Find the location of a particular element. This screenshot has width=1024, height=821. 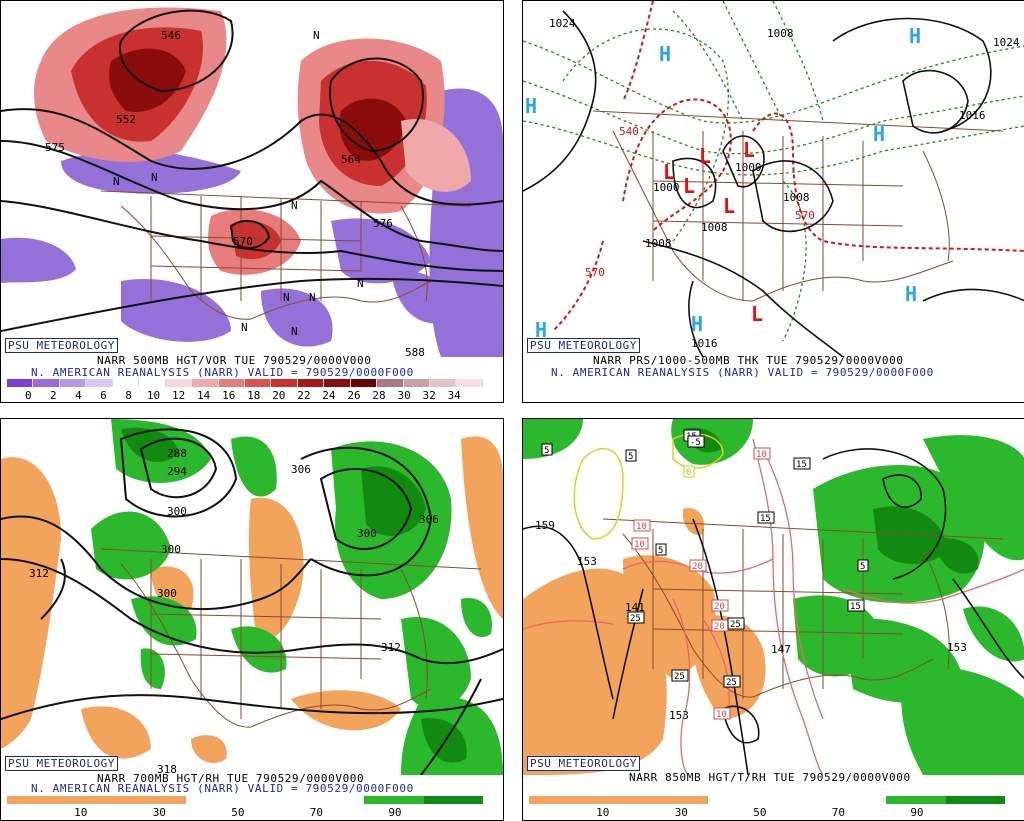

thickness-label: 570 is located at coordinates (805, 215).